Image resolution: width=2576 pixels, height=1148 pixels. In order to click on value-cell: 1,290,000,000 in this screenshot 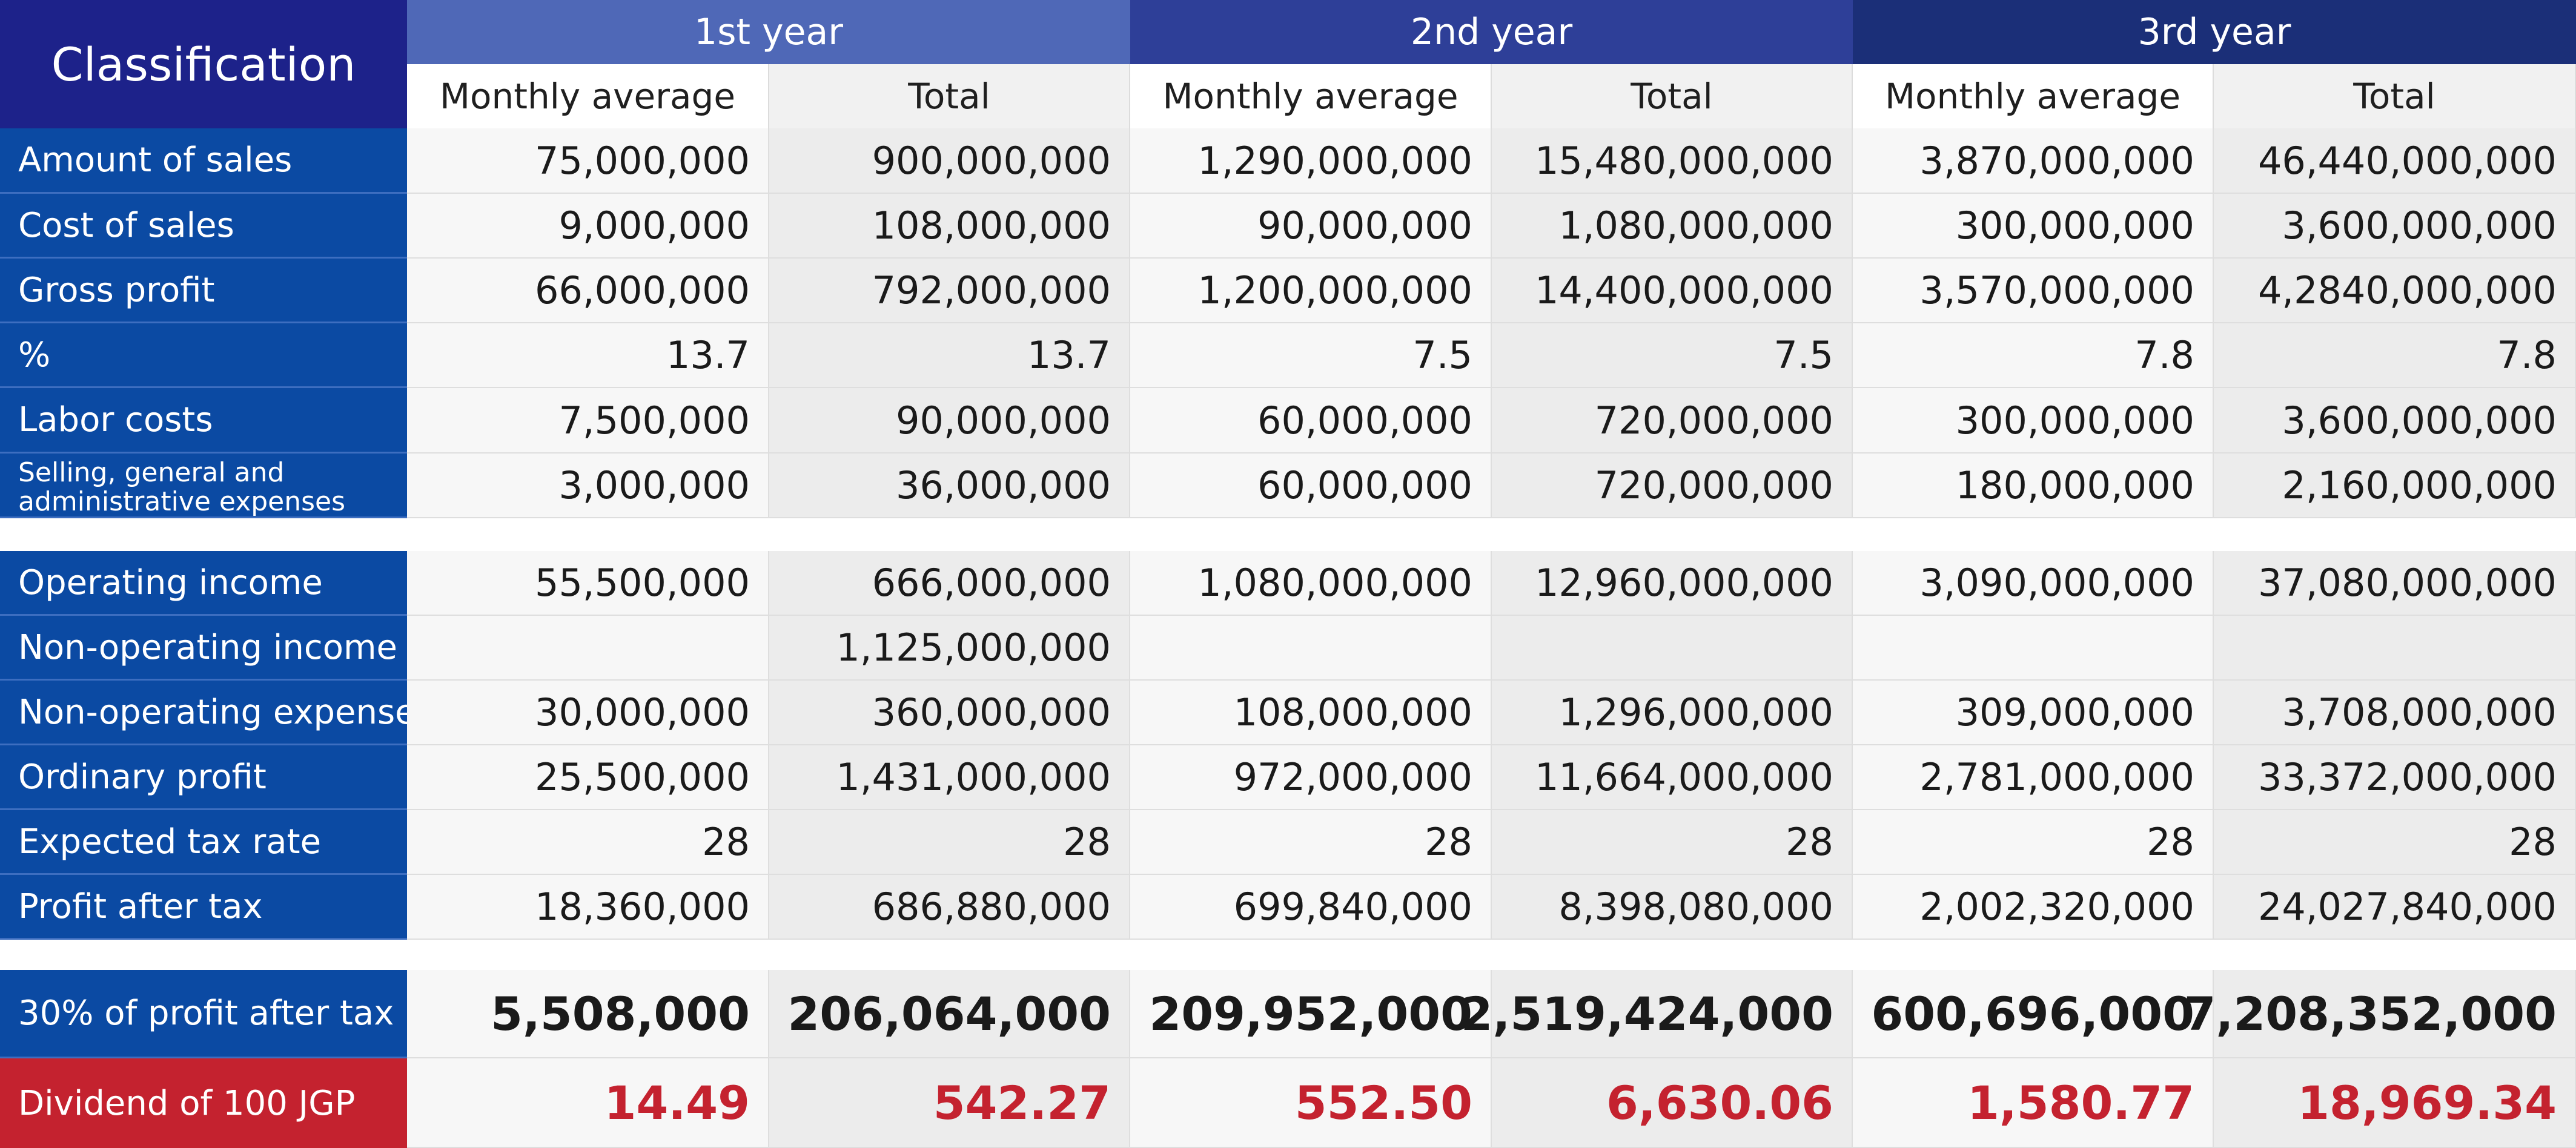, I will do `click(1311, 161)`.